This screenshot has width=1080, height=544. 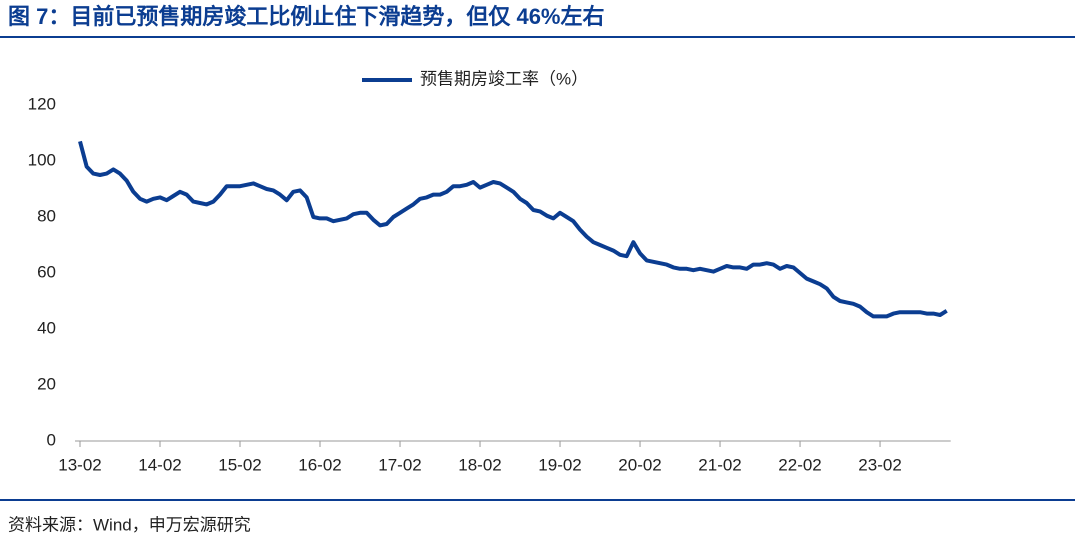 What do you see at coordinates (719, 464) in the screenshot?
I see `x-tick-label: 21-02` at bounding box center [719, 464].